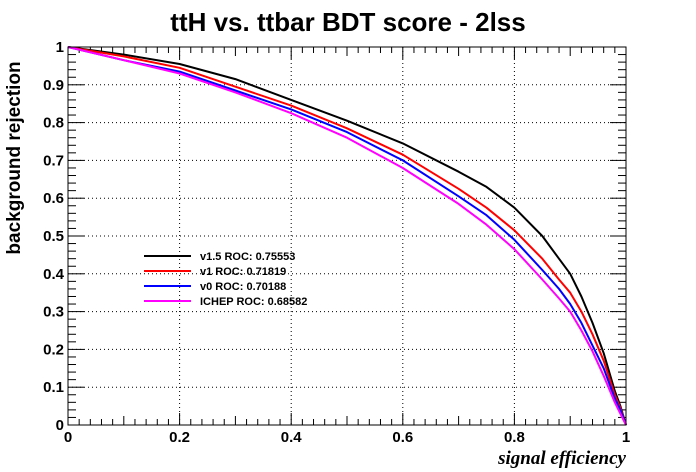 Image resolution: width=696 pixels, height=472 pixels. What do you see at coordinates (14, 157) in the screenshot?
I see `y-axis-label: background rejection` at bounding box center [14, 157].